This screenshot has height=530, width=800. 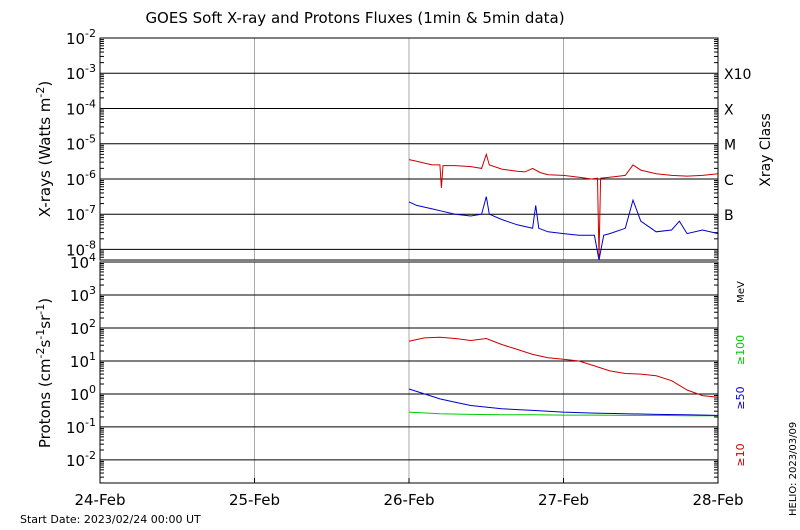 What do you see at coordinates (729, 110) in the screenshot?
I see `xray-class-label: X` at bounding box center [729, 110].